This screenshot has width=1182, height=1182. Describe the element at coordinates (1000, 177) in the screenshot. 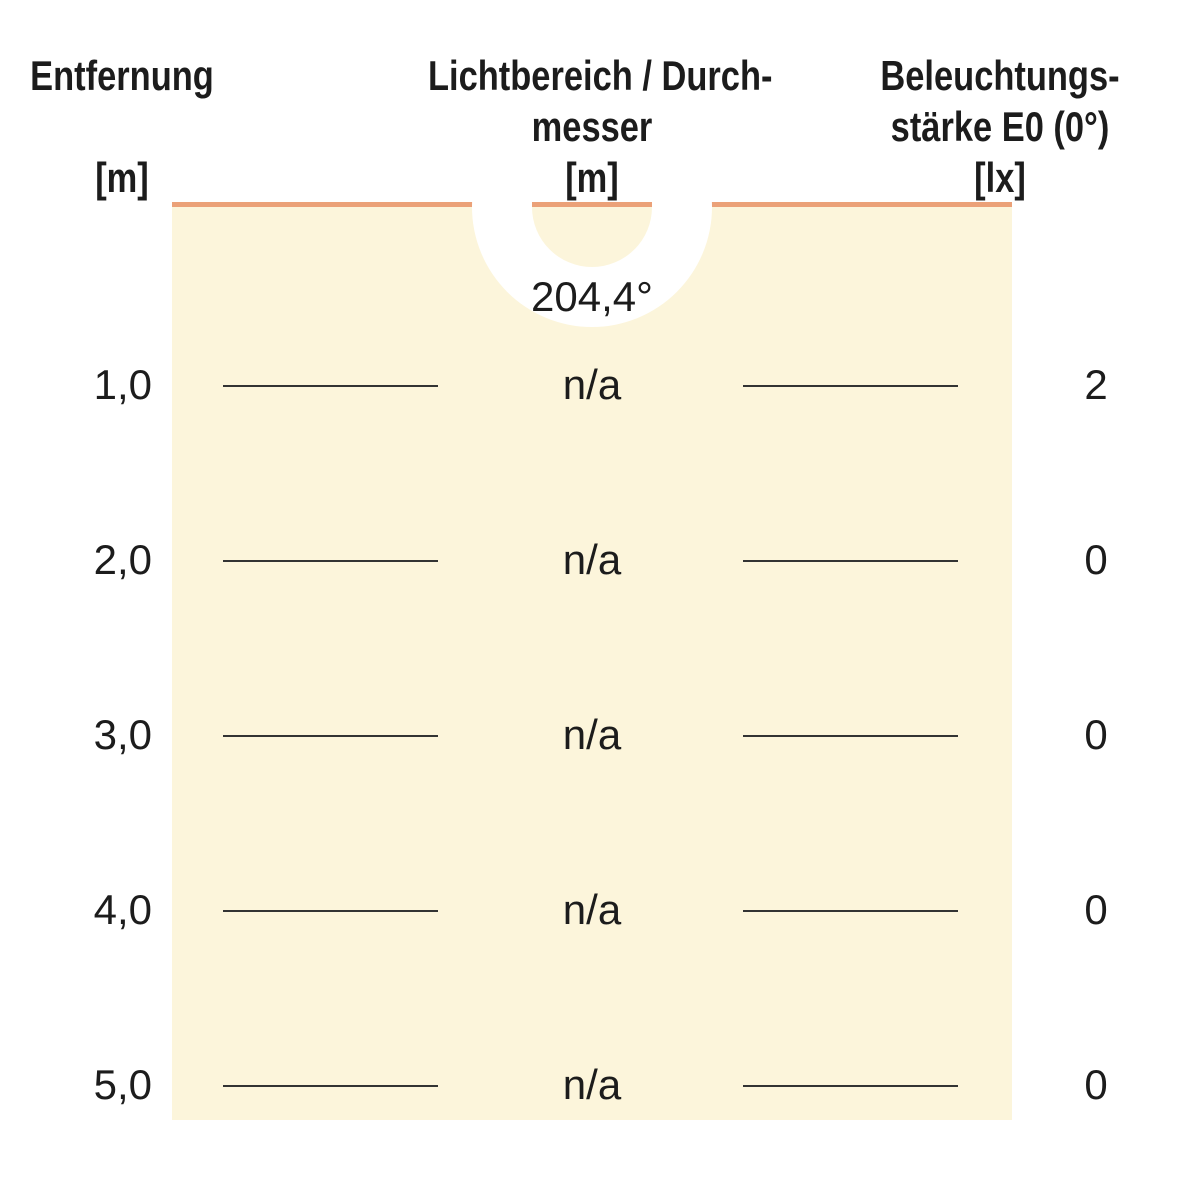

I see `header-illuminance-unit: [lx]` at that location.